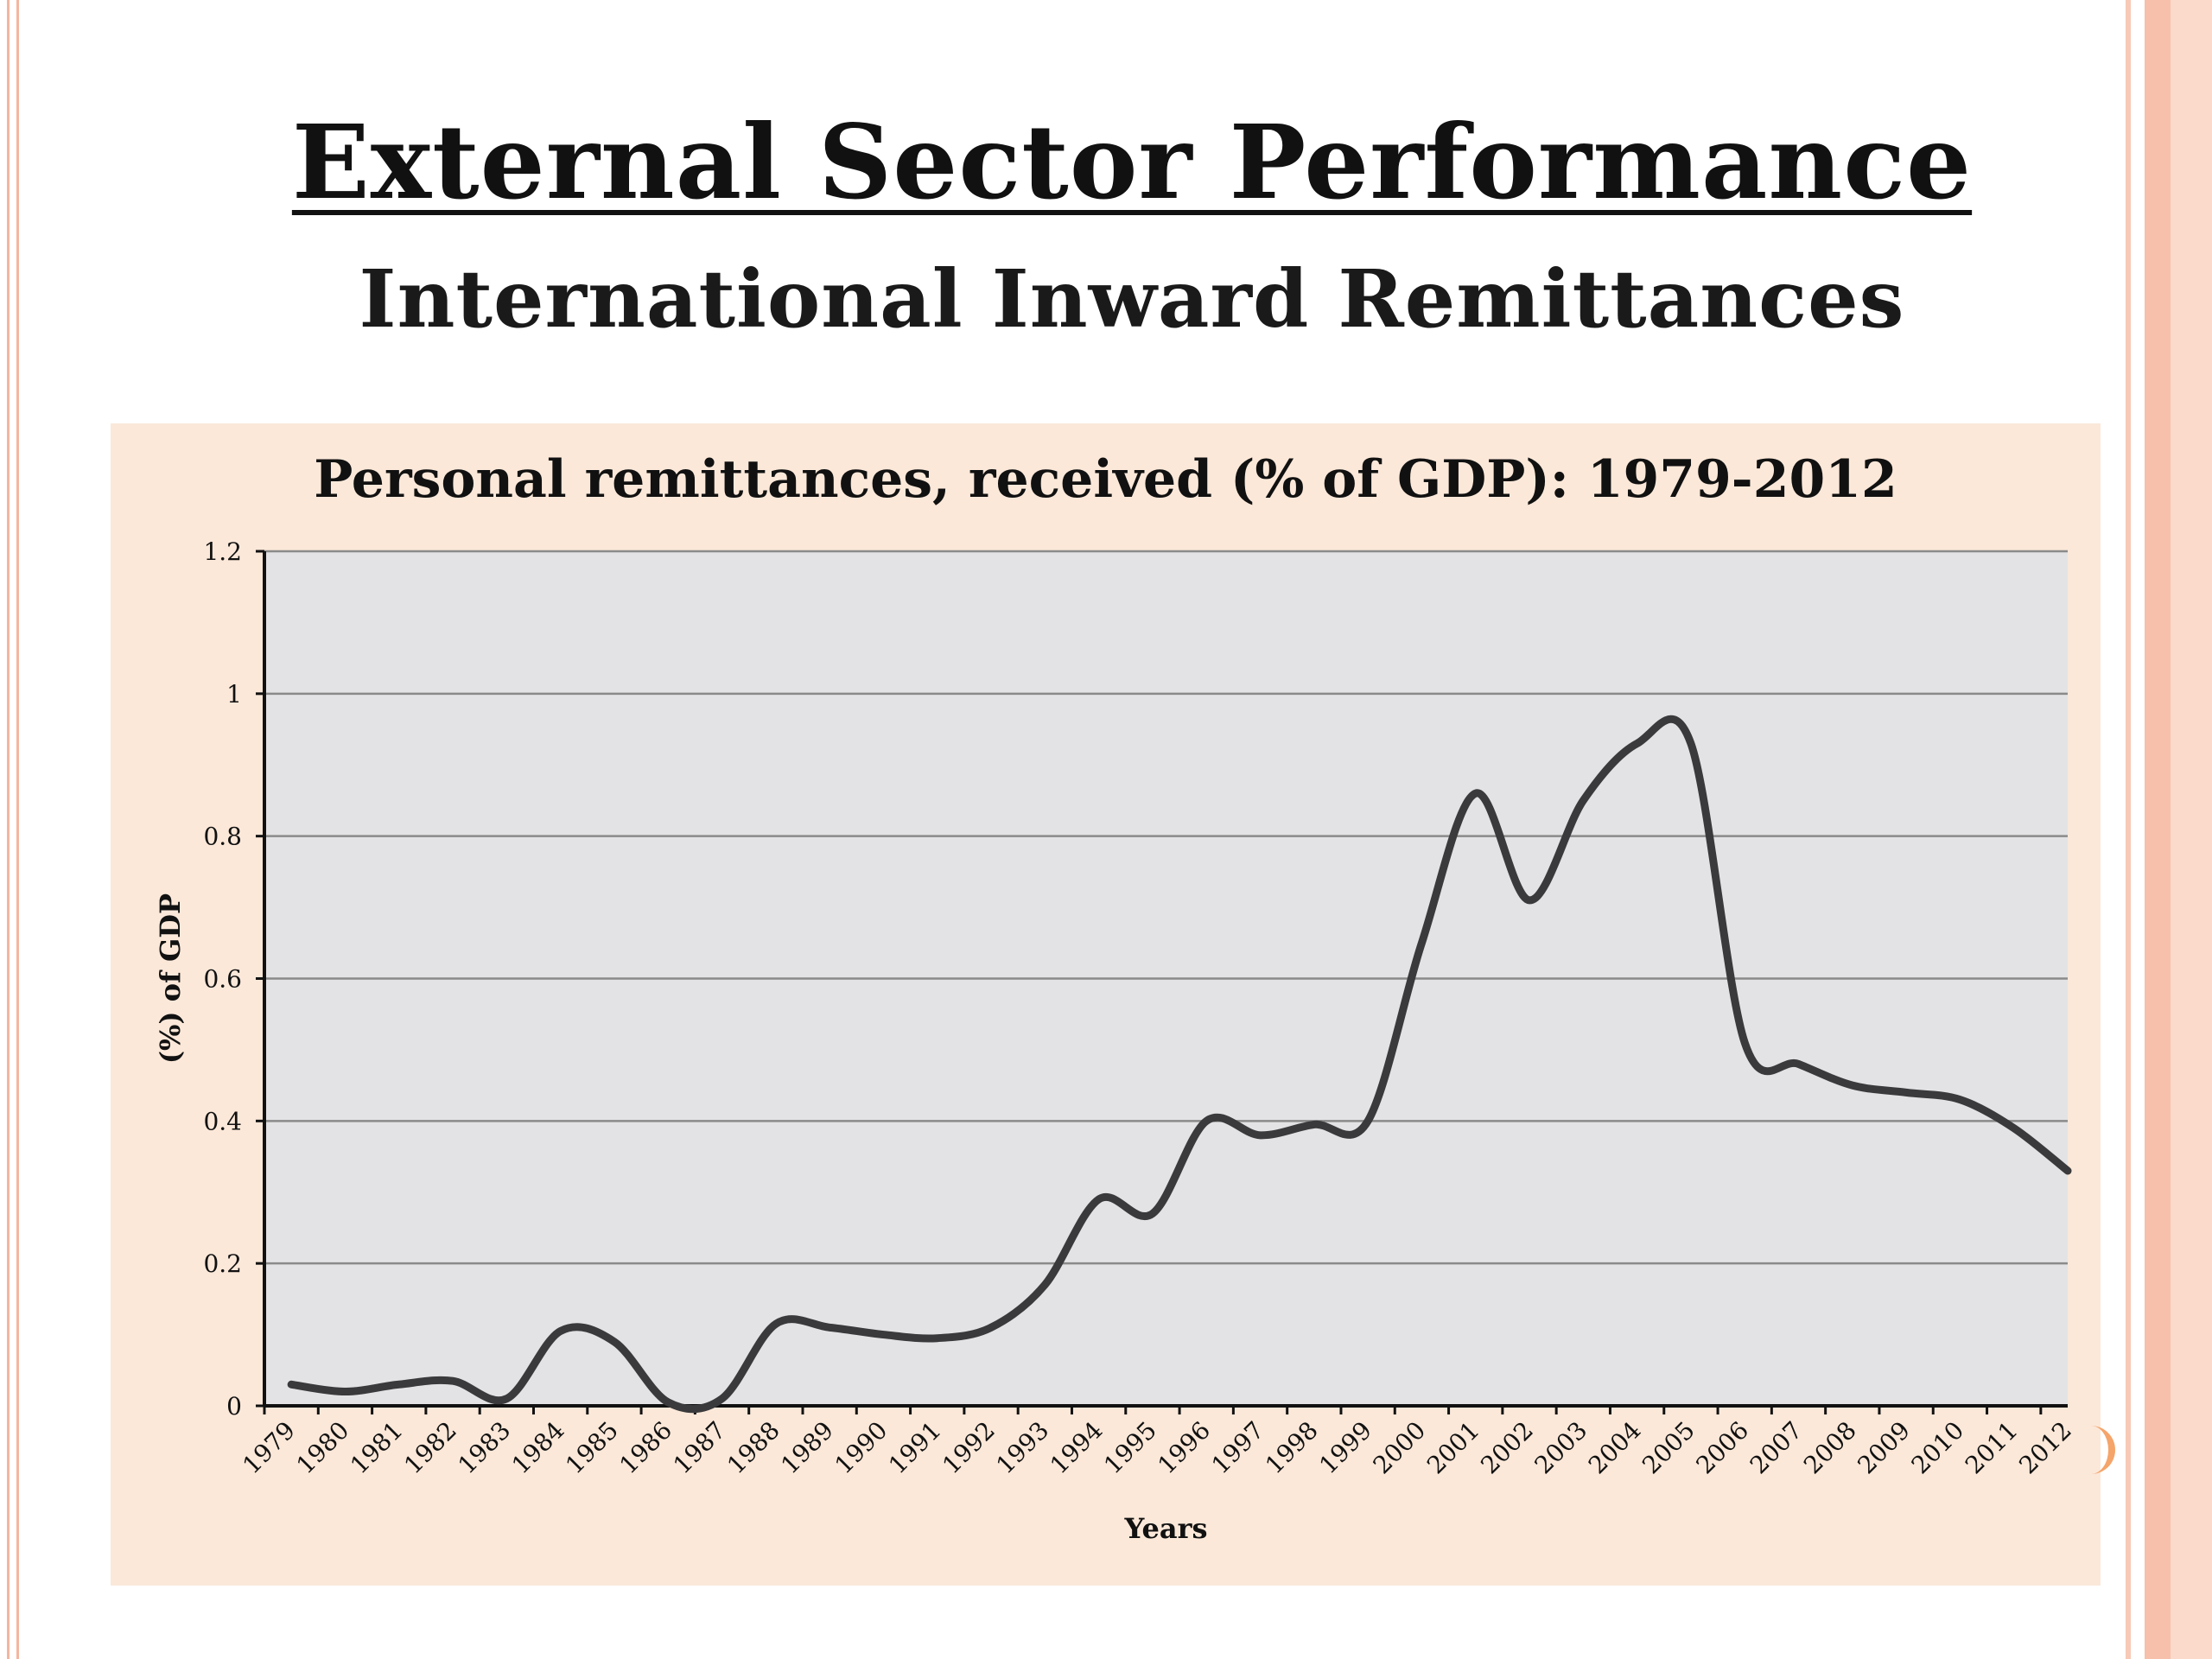 The width and height of the screenshot is (2212, 1659). What do you see at coordinates (592, 1448) in the screenshot?
I see `x-tick-label: 1985` at bounding box center [592, 1448].